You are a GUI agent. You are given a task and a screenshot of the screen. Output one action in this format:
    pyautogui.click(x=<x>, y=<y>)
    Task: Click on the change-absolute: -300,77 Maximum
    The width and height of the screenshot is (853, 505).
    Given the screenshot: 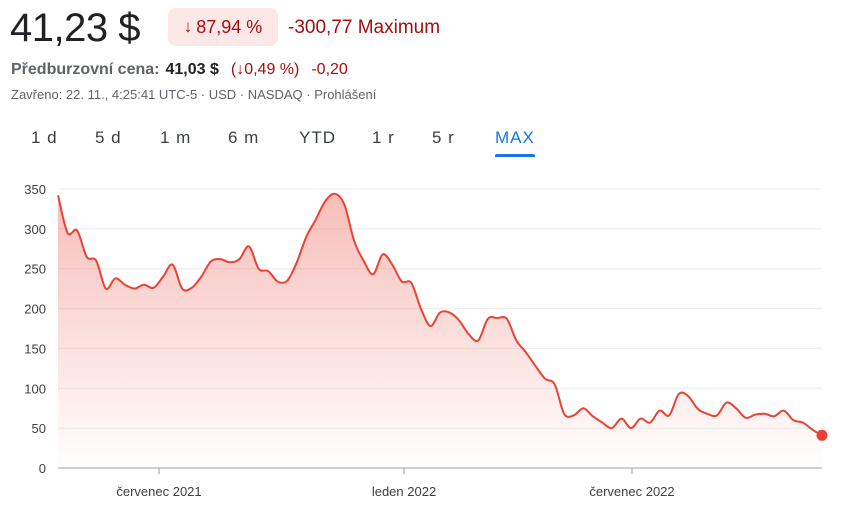 What is the action you would take?
    pyautogui.click(x=364, y=27)
    